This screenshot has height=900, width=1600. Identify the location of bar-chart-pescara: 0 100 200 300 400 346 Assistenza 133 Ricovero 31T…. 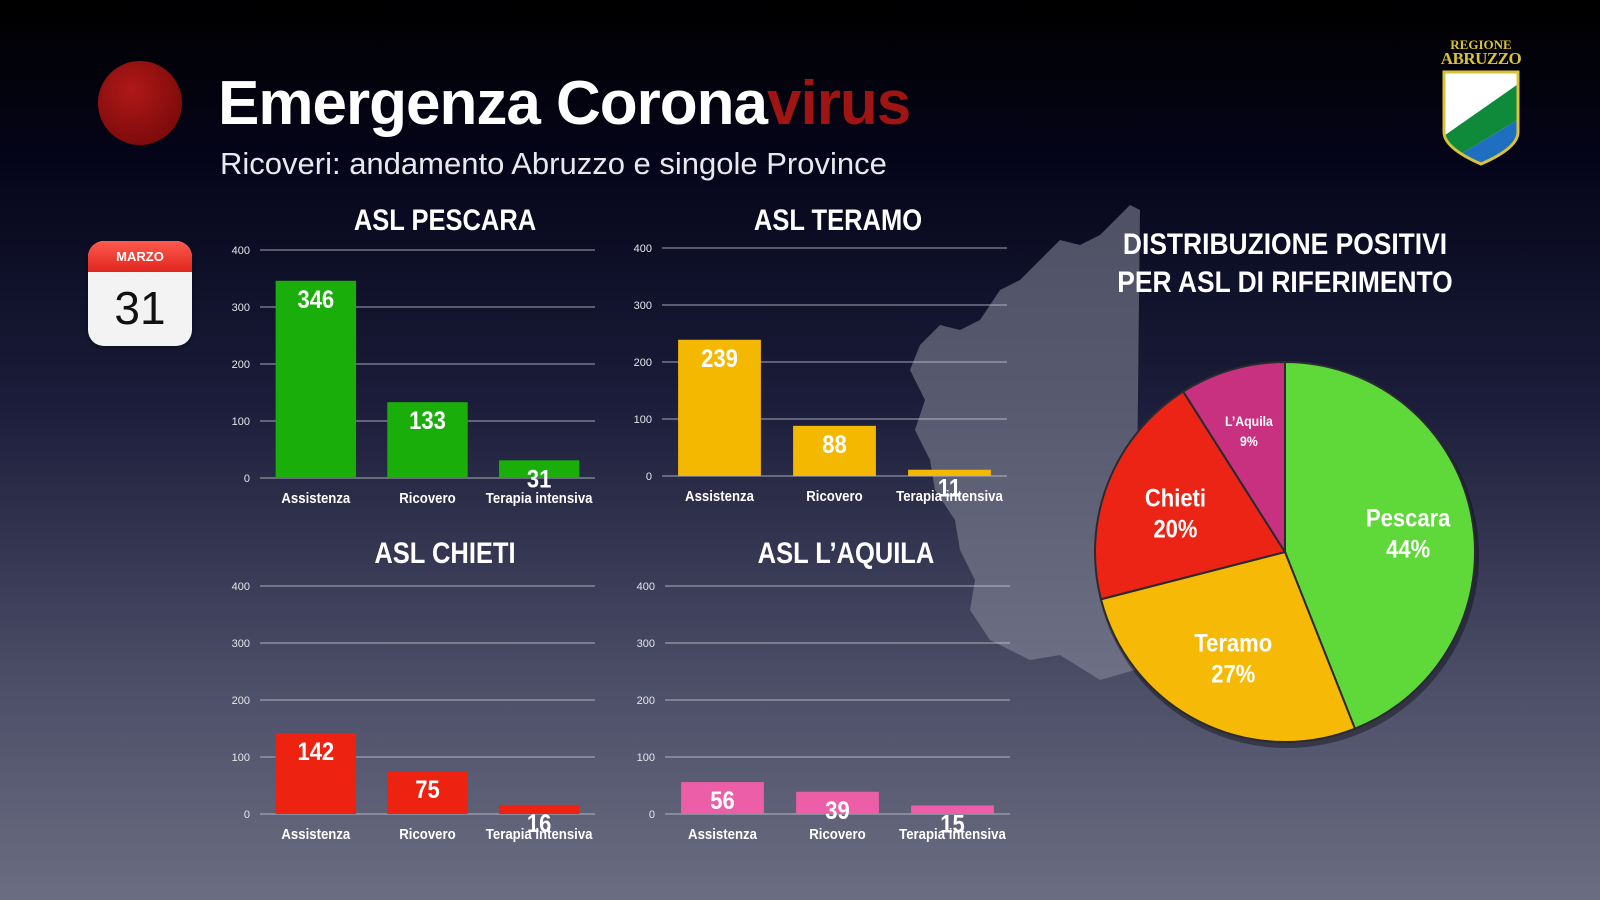
(413, 375).